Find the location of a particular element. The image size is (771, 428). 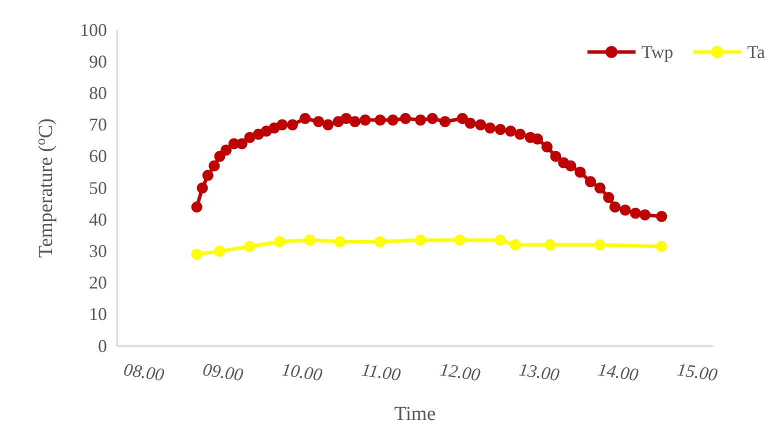

y-tick-label: 0 is located at coordinates (102, 346).